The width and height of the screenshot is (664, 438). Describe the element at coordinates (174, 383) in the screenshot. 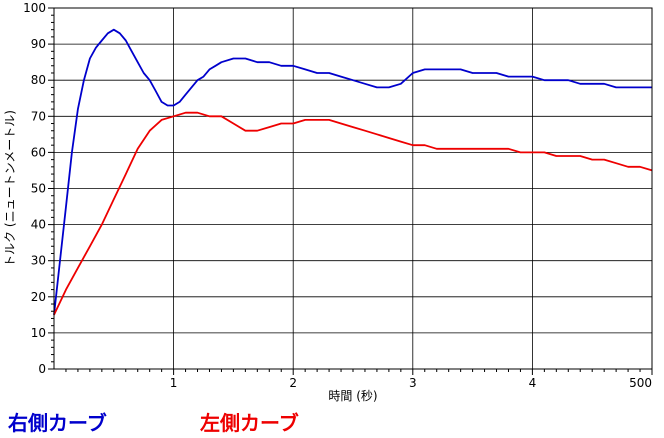

I see `x-tick-label: 1` at that location.